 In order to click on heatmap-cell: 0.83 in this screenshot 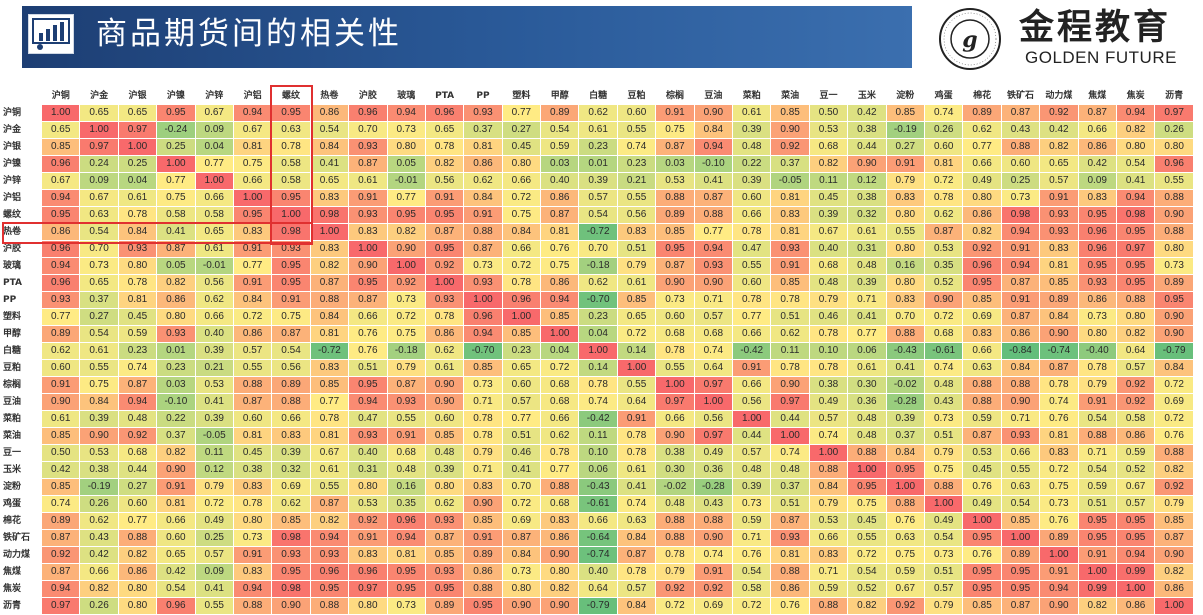, I will do `click(1097, 198)`.